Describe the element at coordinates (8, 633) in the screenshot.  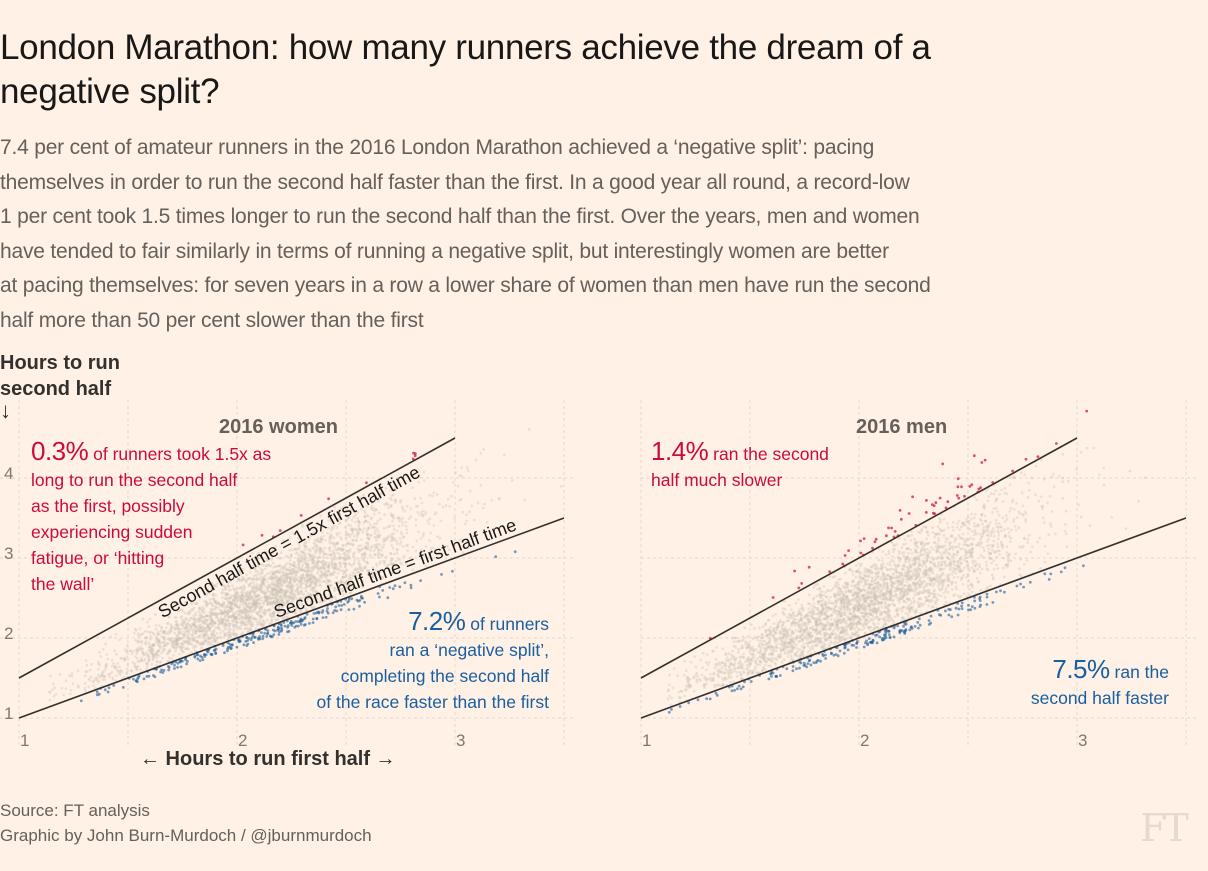
I see `y-tick-label: 2` at that location.